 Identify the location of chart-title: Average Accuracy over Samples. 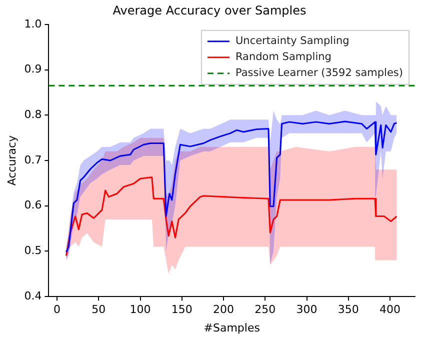
(209, 10).